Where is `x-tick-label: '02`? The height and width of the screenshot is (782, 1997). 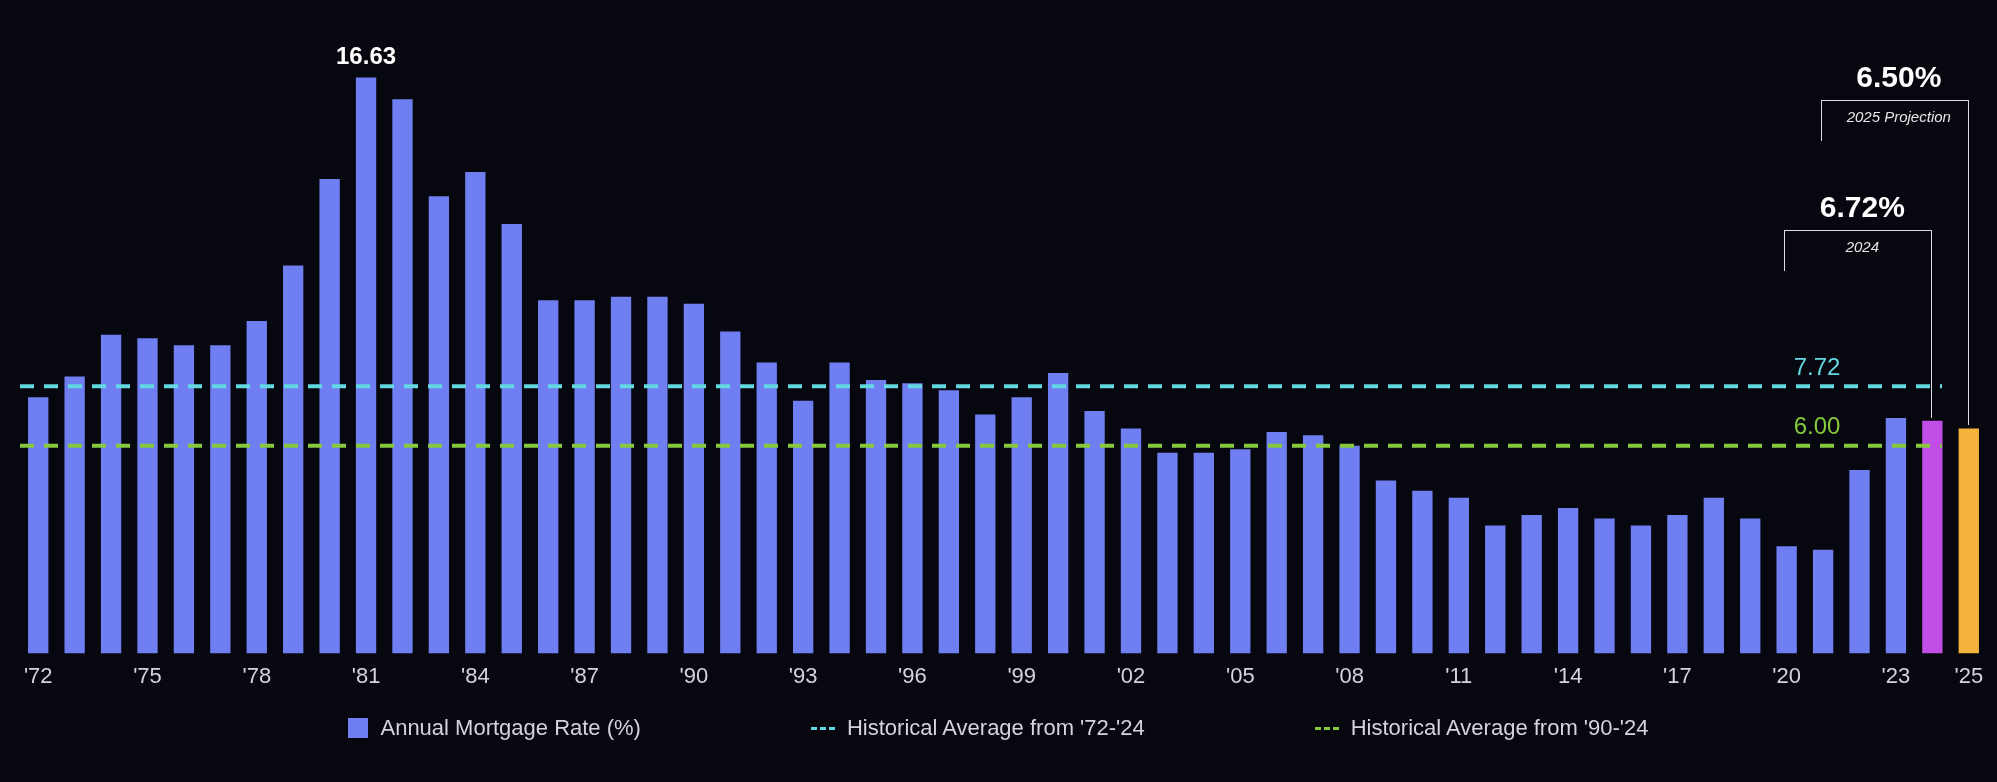
x-tick-label: '02 is located at coordinates (1131, 675).